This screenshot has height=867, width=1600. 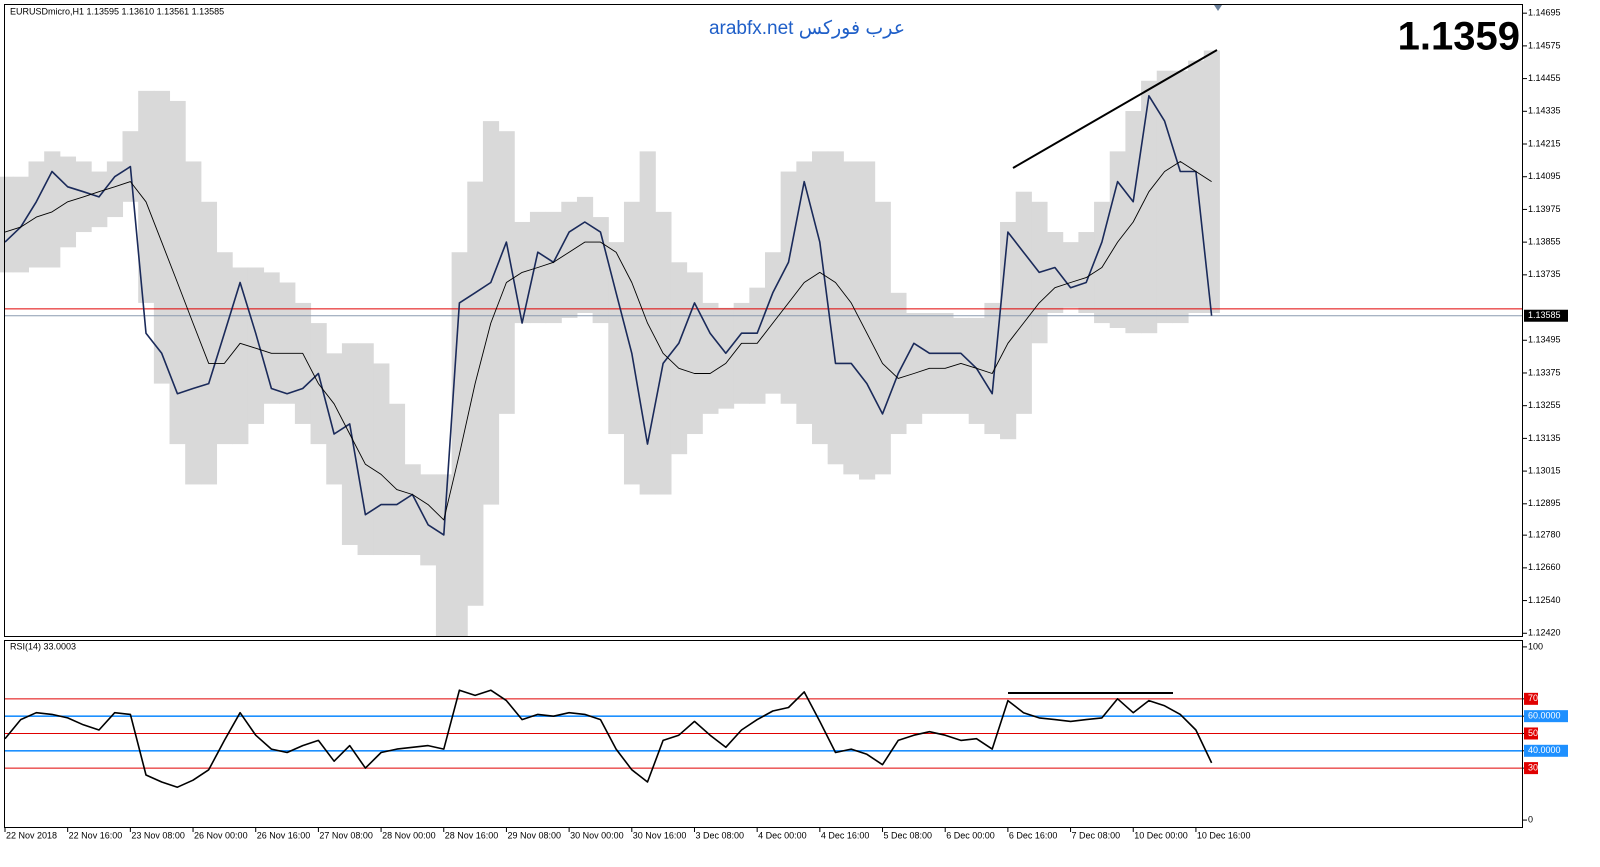 What do you see at coordinates (221, 835) in the screenshot?
I see `x-tick-label: 26 Nov 00:00` at bounding box center [221, 835].